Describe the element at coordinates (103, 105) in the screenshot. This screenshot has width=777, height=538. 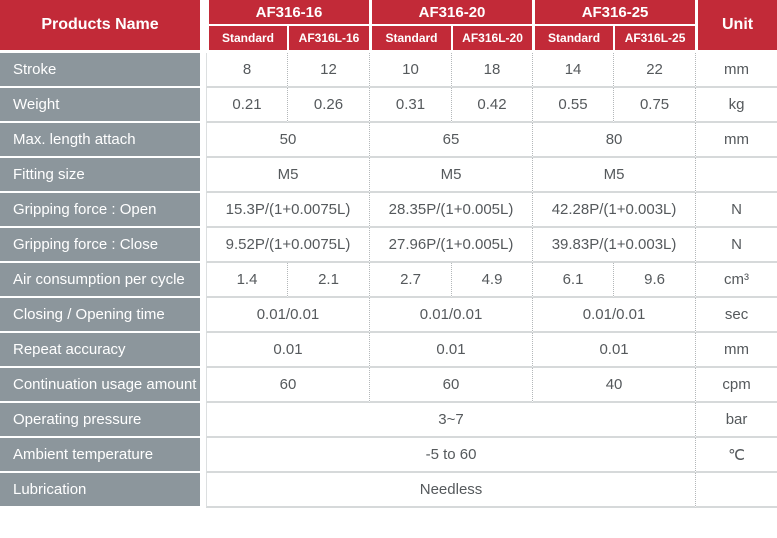
I see `row-label: Weight` at that location.